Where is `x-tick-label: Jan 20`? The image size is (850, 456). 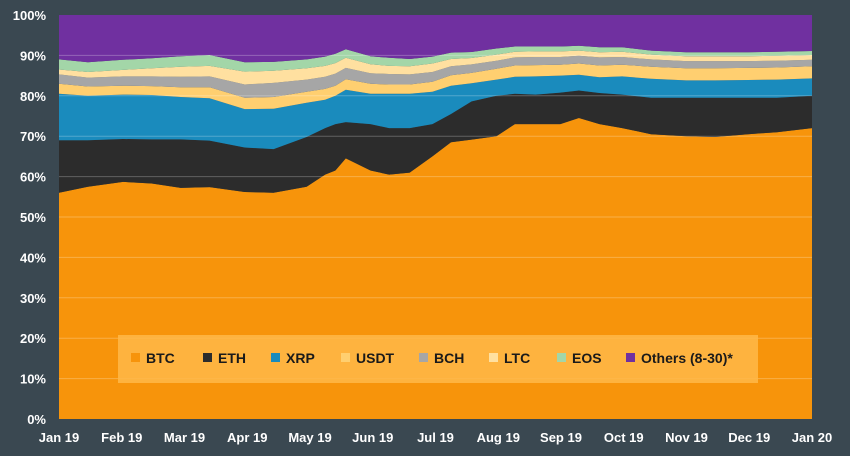 x-tick-label: Jan 20 is located at coordinates (812, 437).